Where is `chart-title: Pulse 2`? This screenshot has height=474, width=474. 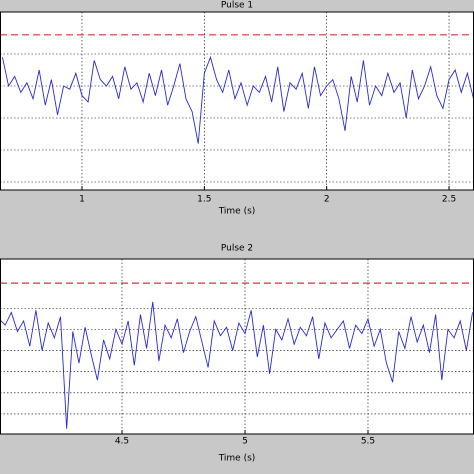
chart-title: Pulse 2 is located at coordinates (237, 249).